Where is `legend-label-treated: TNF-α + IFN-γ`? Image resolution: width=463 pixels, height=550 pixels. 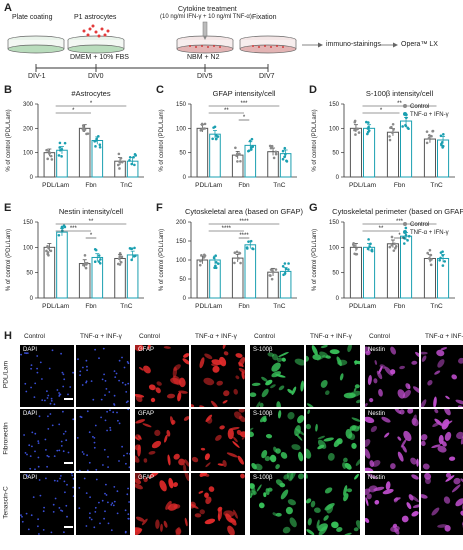
legend-label-treated: TNF-α + IFN-γ is located at coordinates (429, 115).